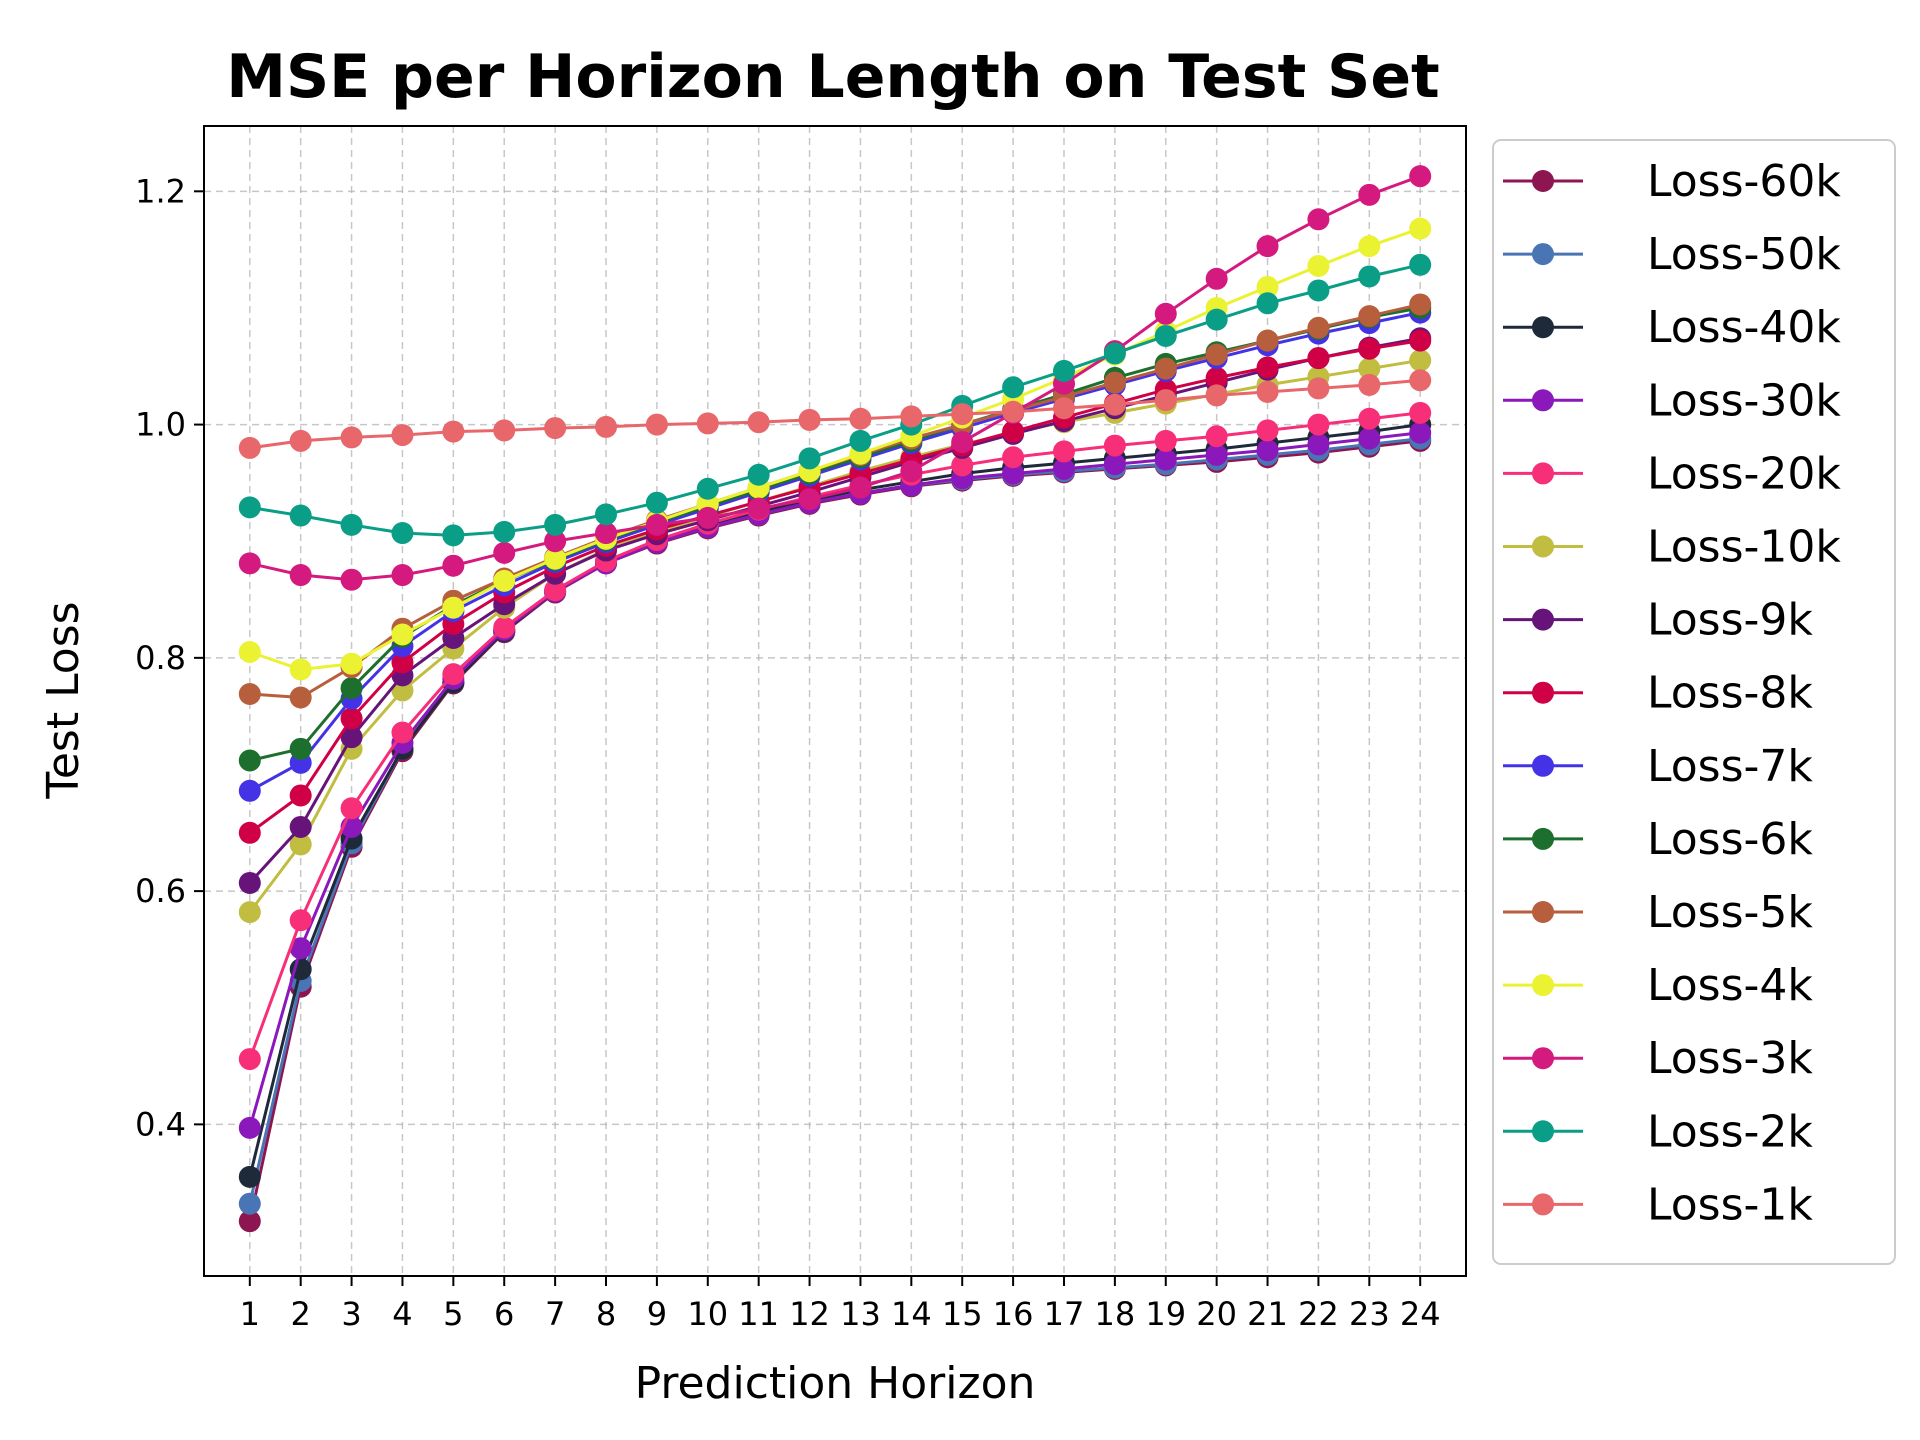 This screenshot has height=1440, width=1920. What do you see at coordinates (911, 1314) in the screenshot?
I see `x-tick-label: 14` at bounding box center [911, 1314].